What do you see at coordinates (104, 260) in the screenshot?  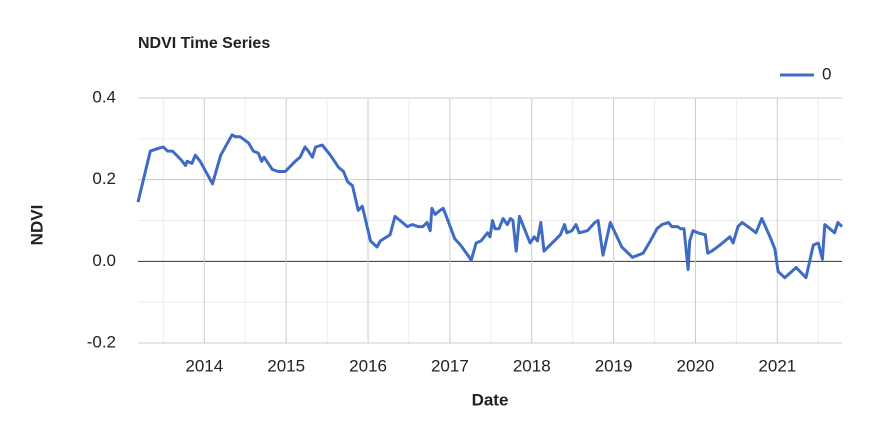 I see `y-tick-label: 0.0` at bounding box center [104, 260].